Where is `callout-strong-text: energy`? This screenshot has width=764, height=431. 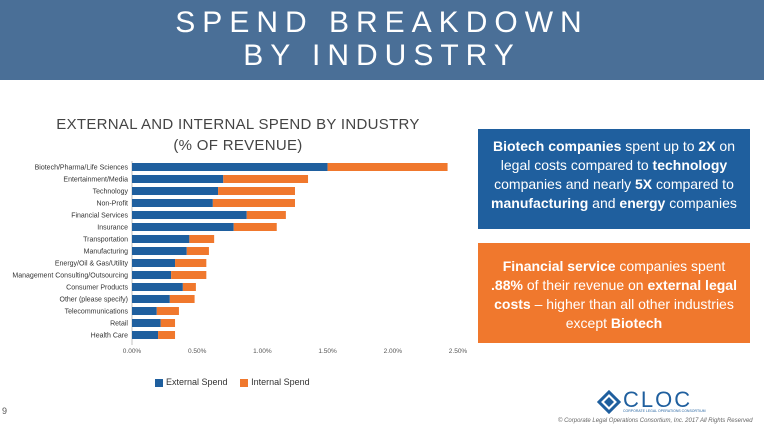 callout-strong-text: energy is located at coordinates (642, 203).